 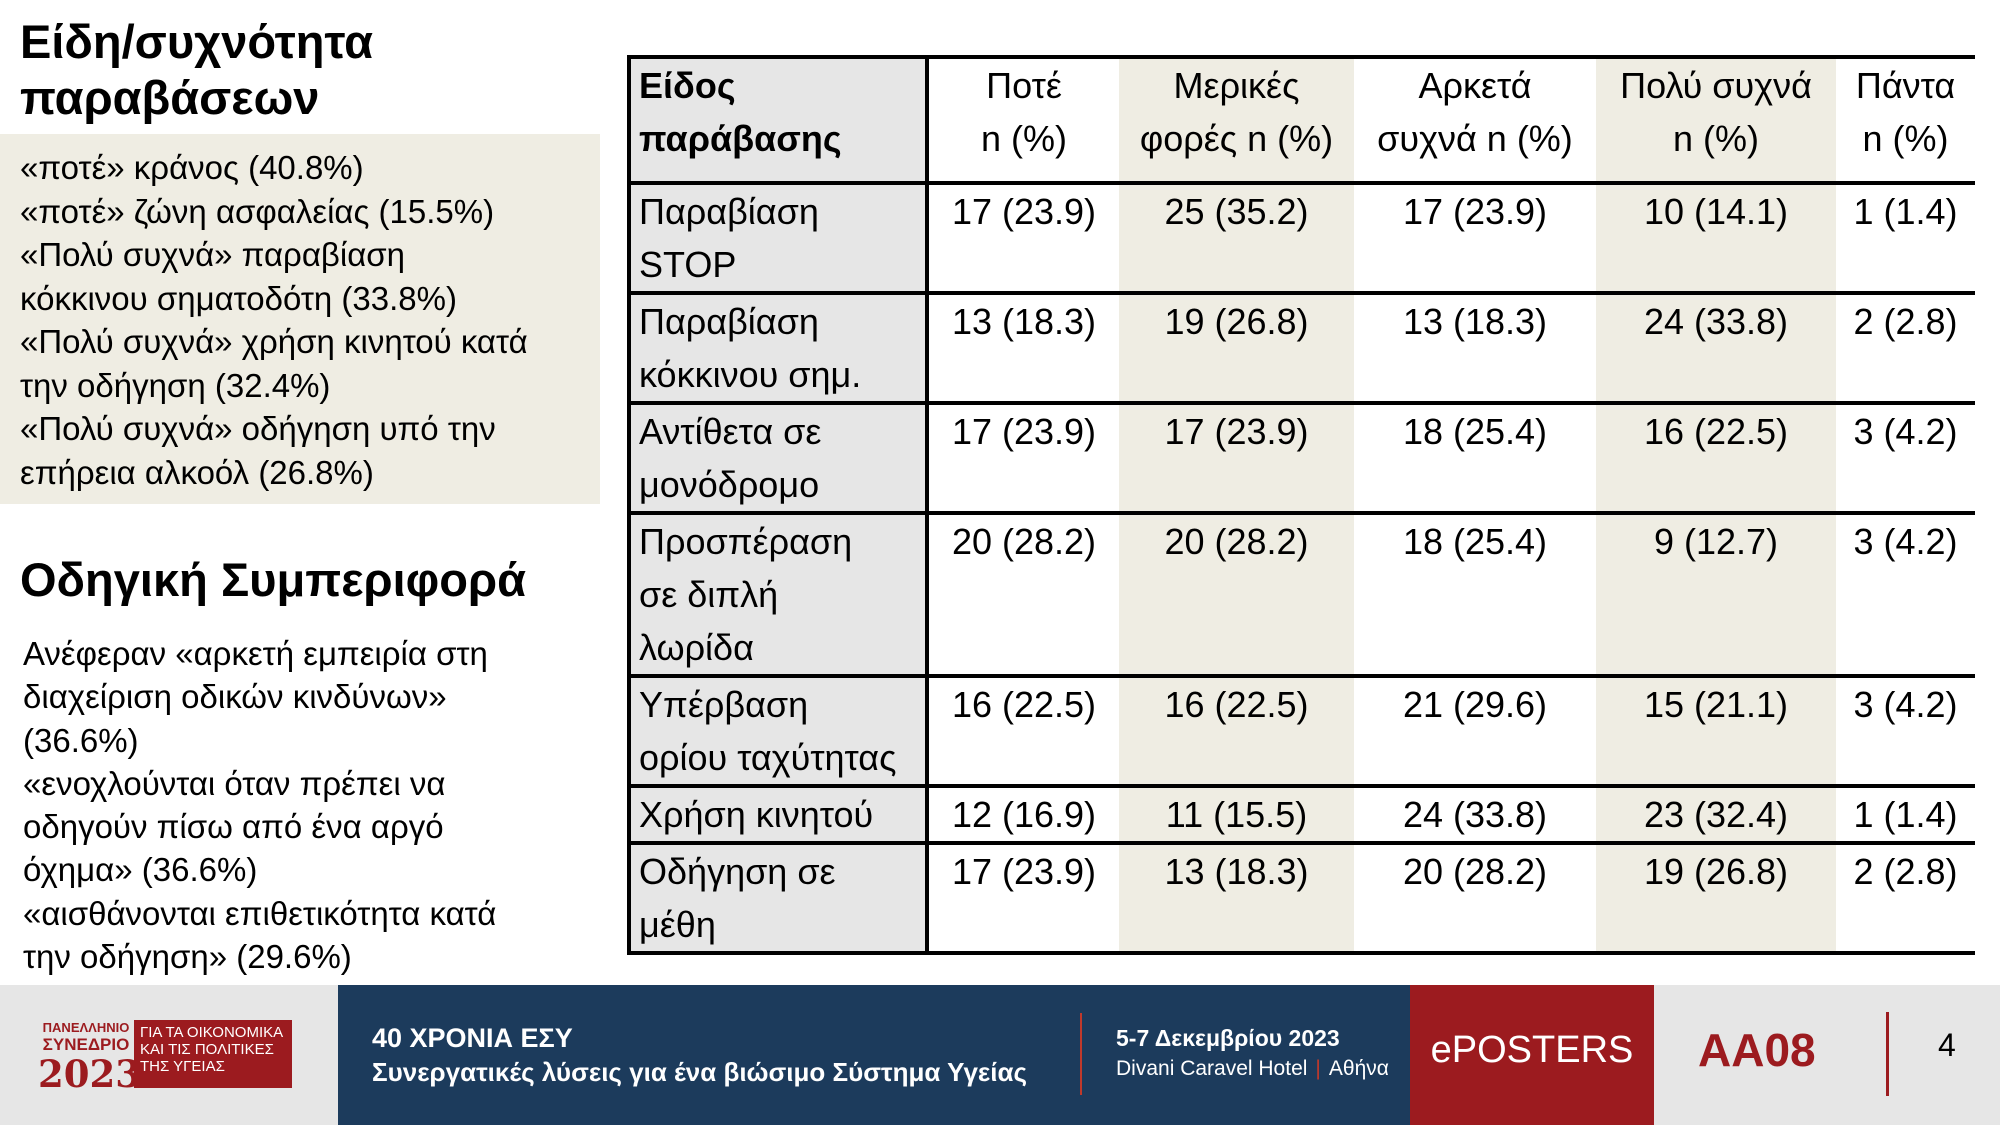 What do you see at coordinates (235, 697) in the screenshot?
I see `behavior-item: διαχείριση οδικών κινδύνων»` at bounding box center [235, 697].